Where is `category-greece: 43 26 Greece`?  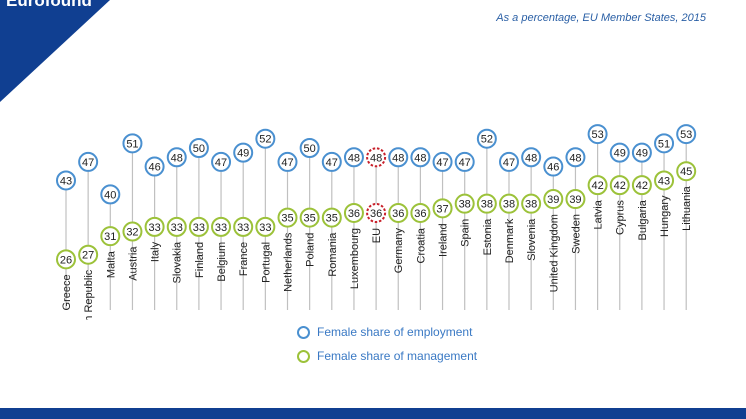 category-greece: 43 26 Greece is located at coordinates (66, 240).